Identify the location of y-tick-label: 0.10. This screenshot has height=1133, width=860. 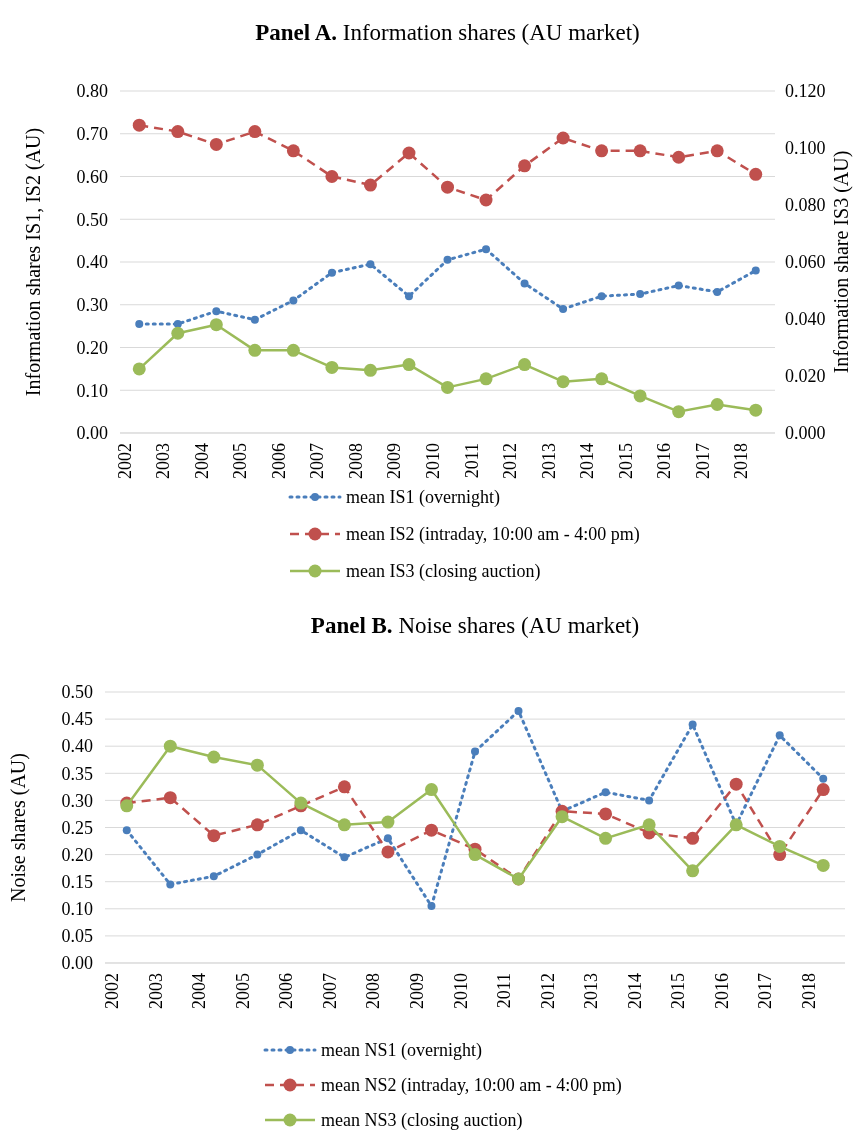
(77, 909).